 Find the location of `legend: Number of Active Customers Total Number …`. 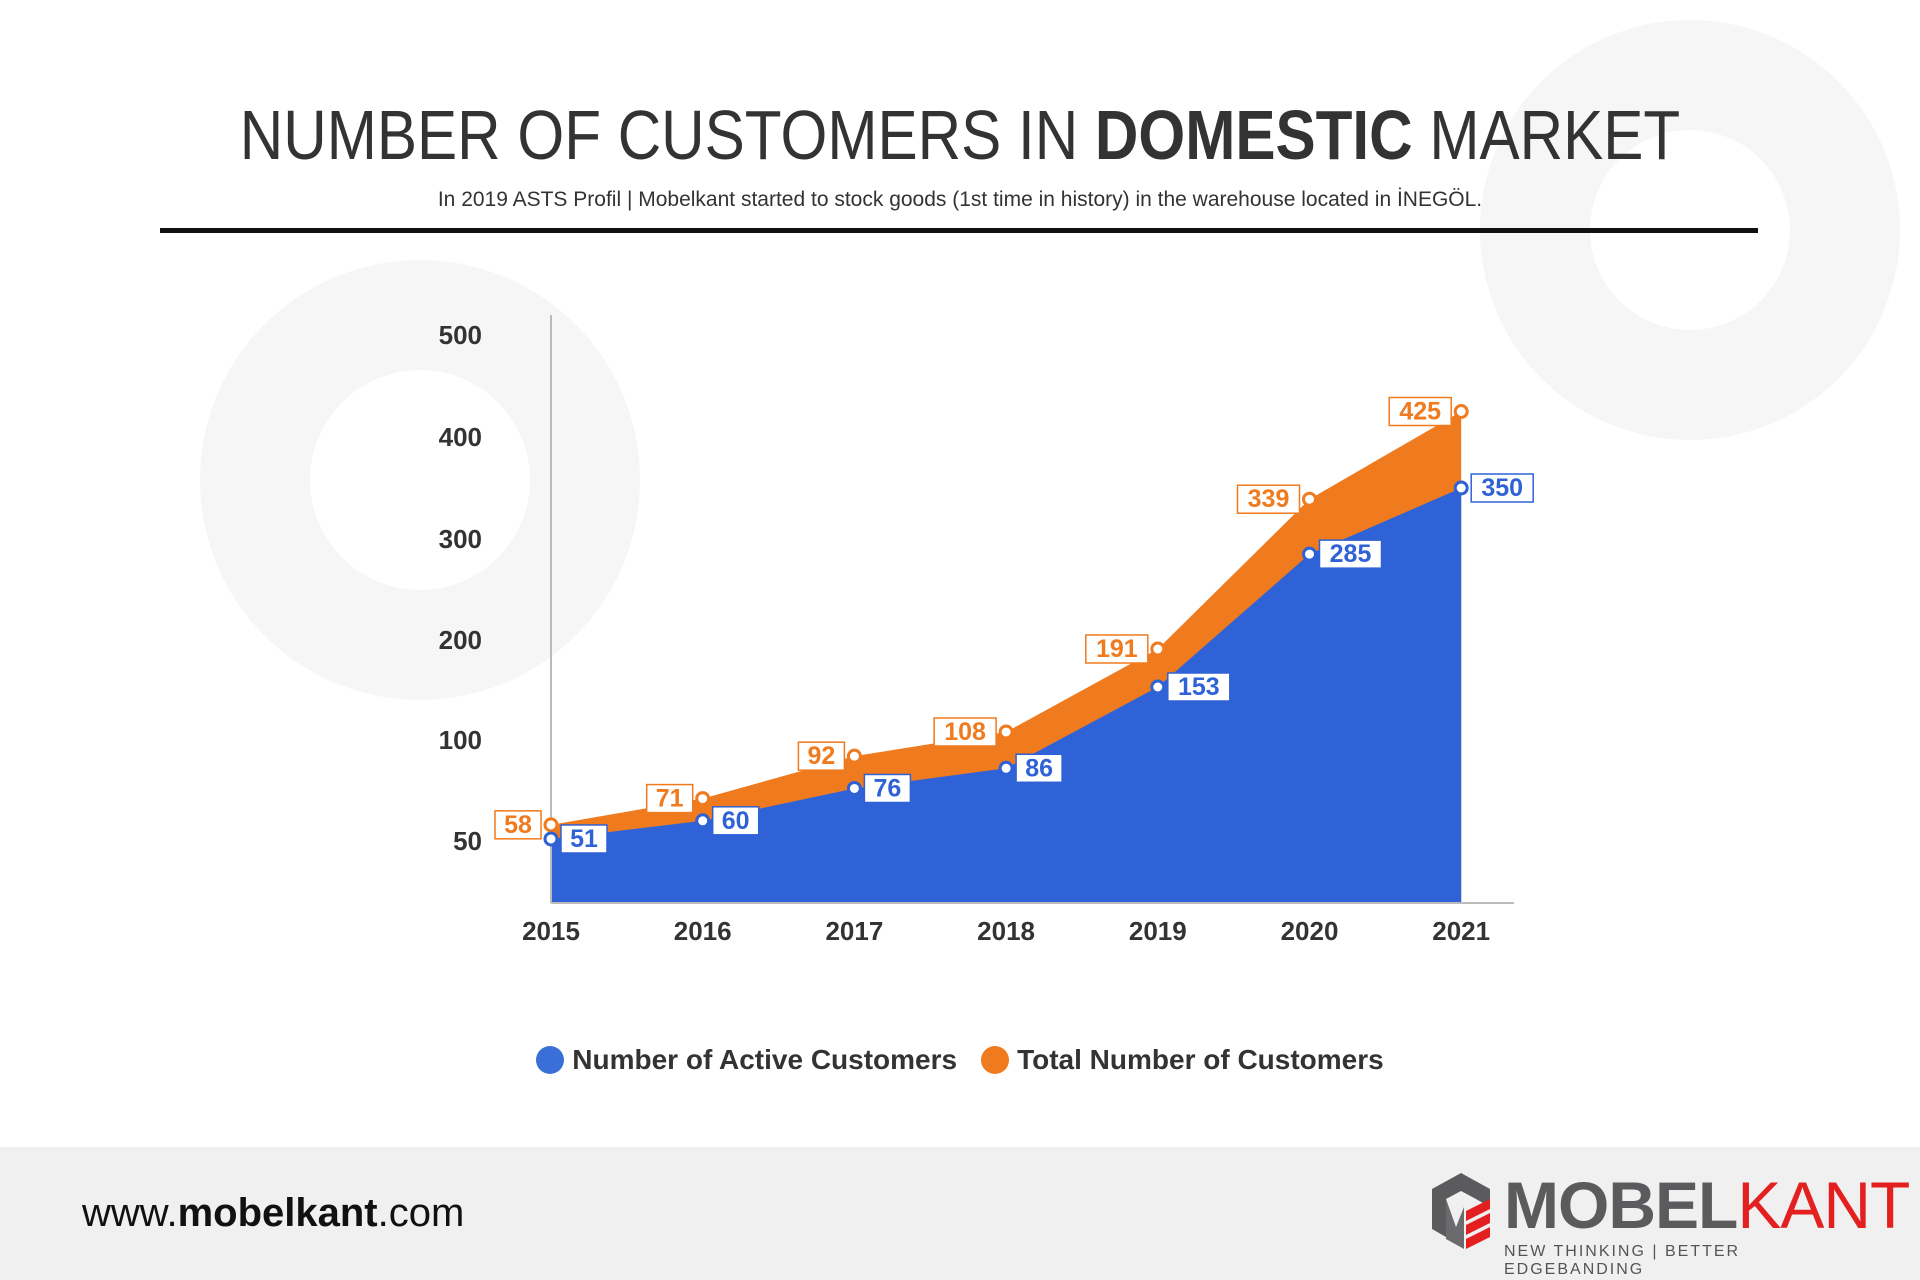

legend: Number of Active Customers Total Number … is located at coordinates (960, 1060).